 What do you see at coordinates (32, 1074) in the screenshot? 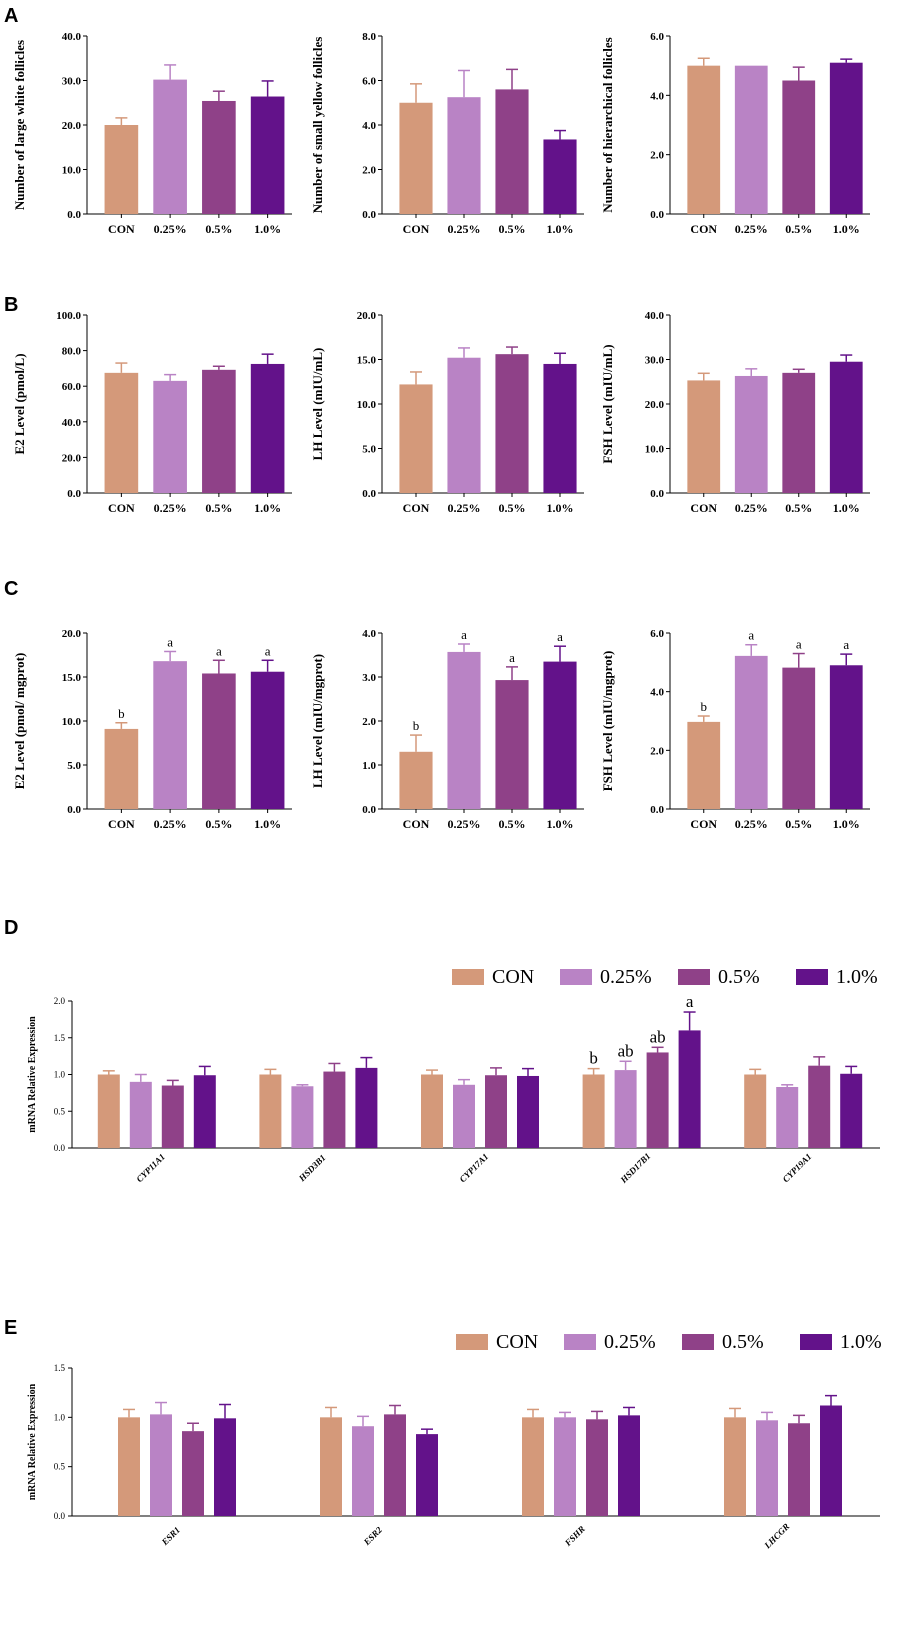
I see `y-axis-label: mRNA Relative Expression` at bounding box center [32, 1074].